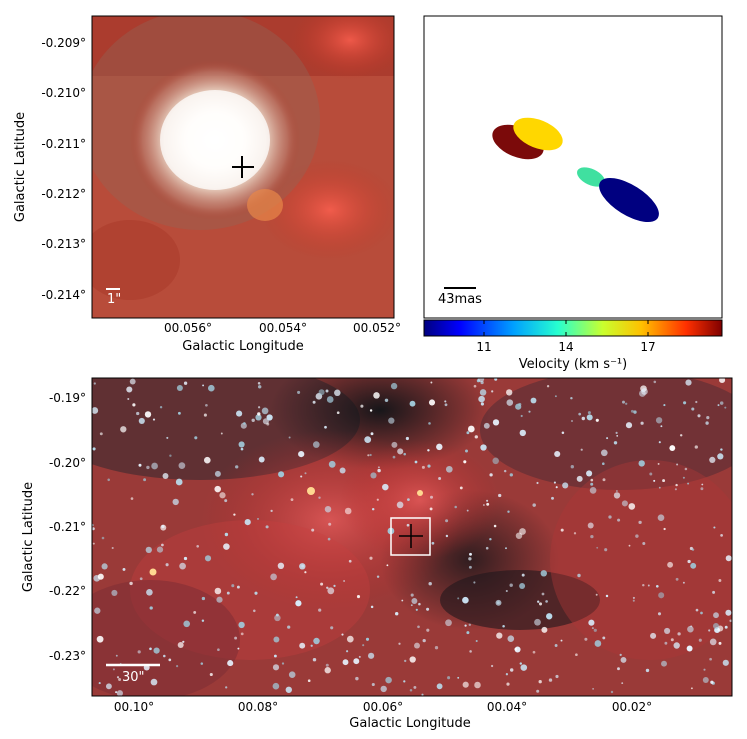 Image resolution: width=747 pixels, height=739 pixels. Describe the element at coordinates (377, 328) in the screenshot. I see `xtick-label: 00.052°` at that location.